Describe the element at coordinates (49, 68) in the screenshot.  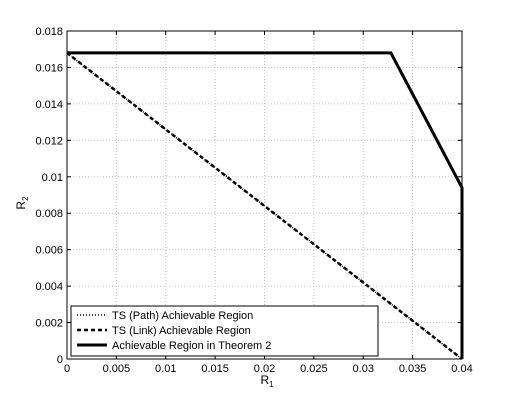
I see `y-tick-label: 0.016` at that location.